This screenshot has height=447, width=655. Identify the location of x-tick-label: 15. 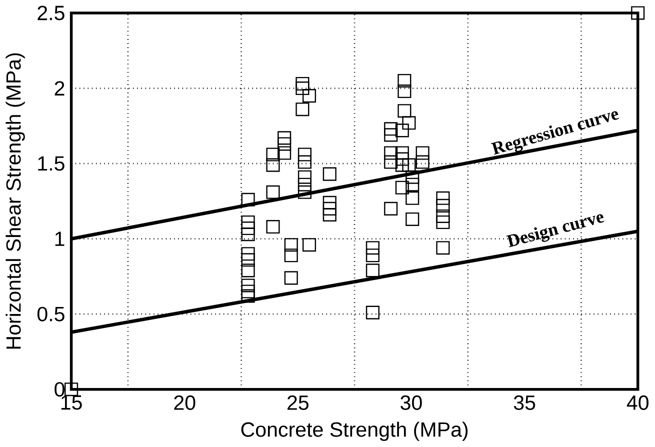
(71, 403).